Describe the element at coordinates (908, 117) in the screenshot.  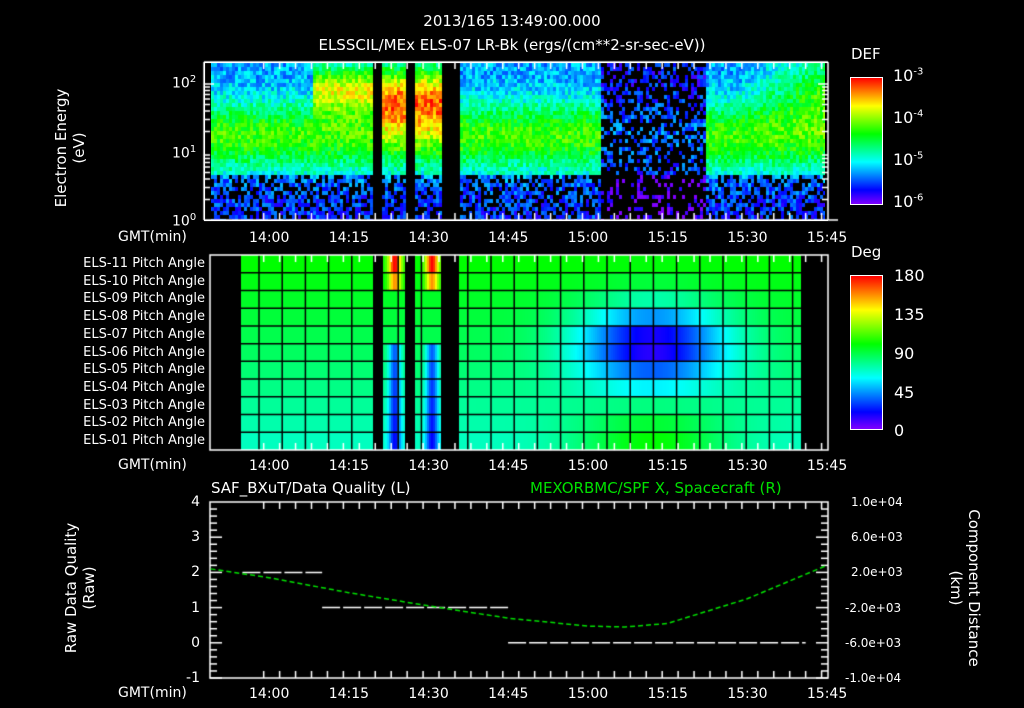
I see `def-cbar-tick-1e-4: 10⁻⁴` at that location.